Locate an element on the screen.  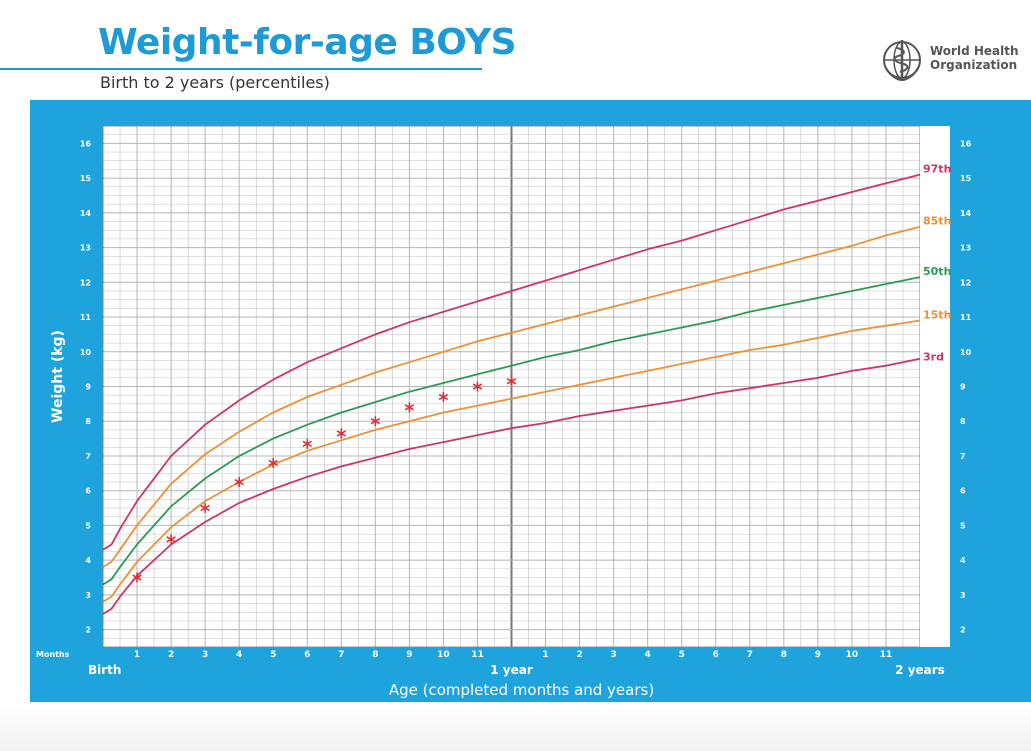
y-tick-label-left: 9 is located at coordinates (88, 387).